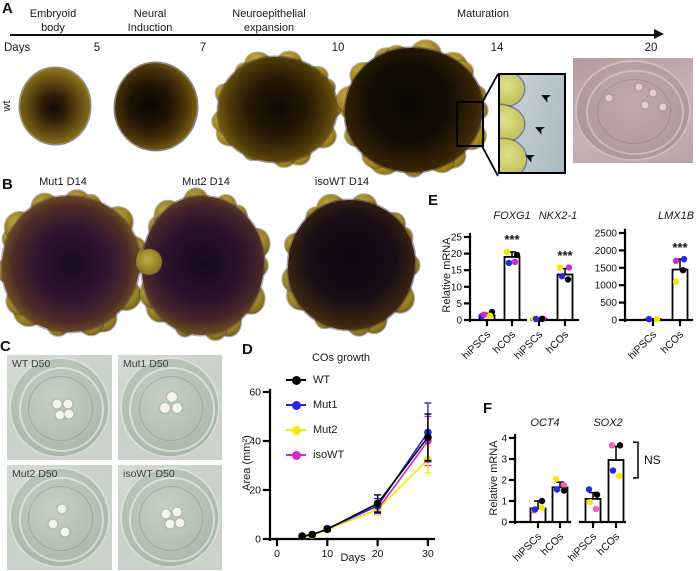 Image resolution: width=700 pixels, height=571 pixels. I want to click on svg-text: 2500, so click(606, 234).